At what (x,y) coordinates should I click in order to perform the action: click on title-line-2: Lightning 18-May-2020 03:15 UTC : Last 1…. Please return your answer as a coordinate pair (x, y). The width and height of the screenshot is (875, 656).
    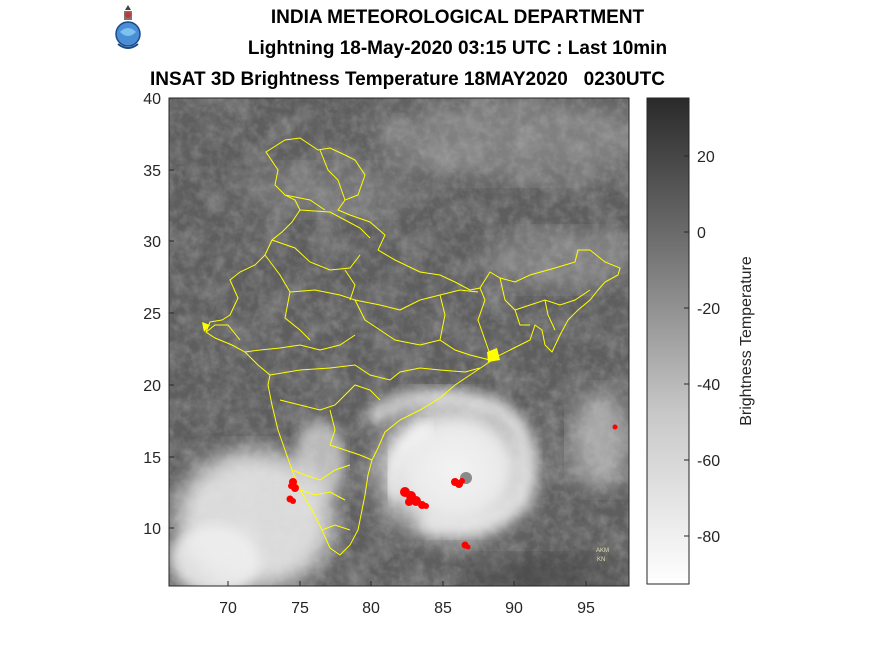
    Looking at the image, I should click on (457, 48).